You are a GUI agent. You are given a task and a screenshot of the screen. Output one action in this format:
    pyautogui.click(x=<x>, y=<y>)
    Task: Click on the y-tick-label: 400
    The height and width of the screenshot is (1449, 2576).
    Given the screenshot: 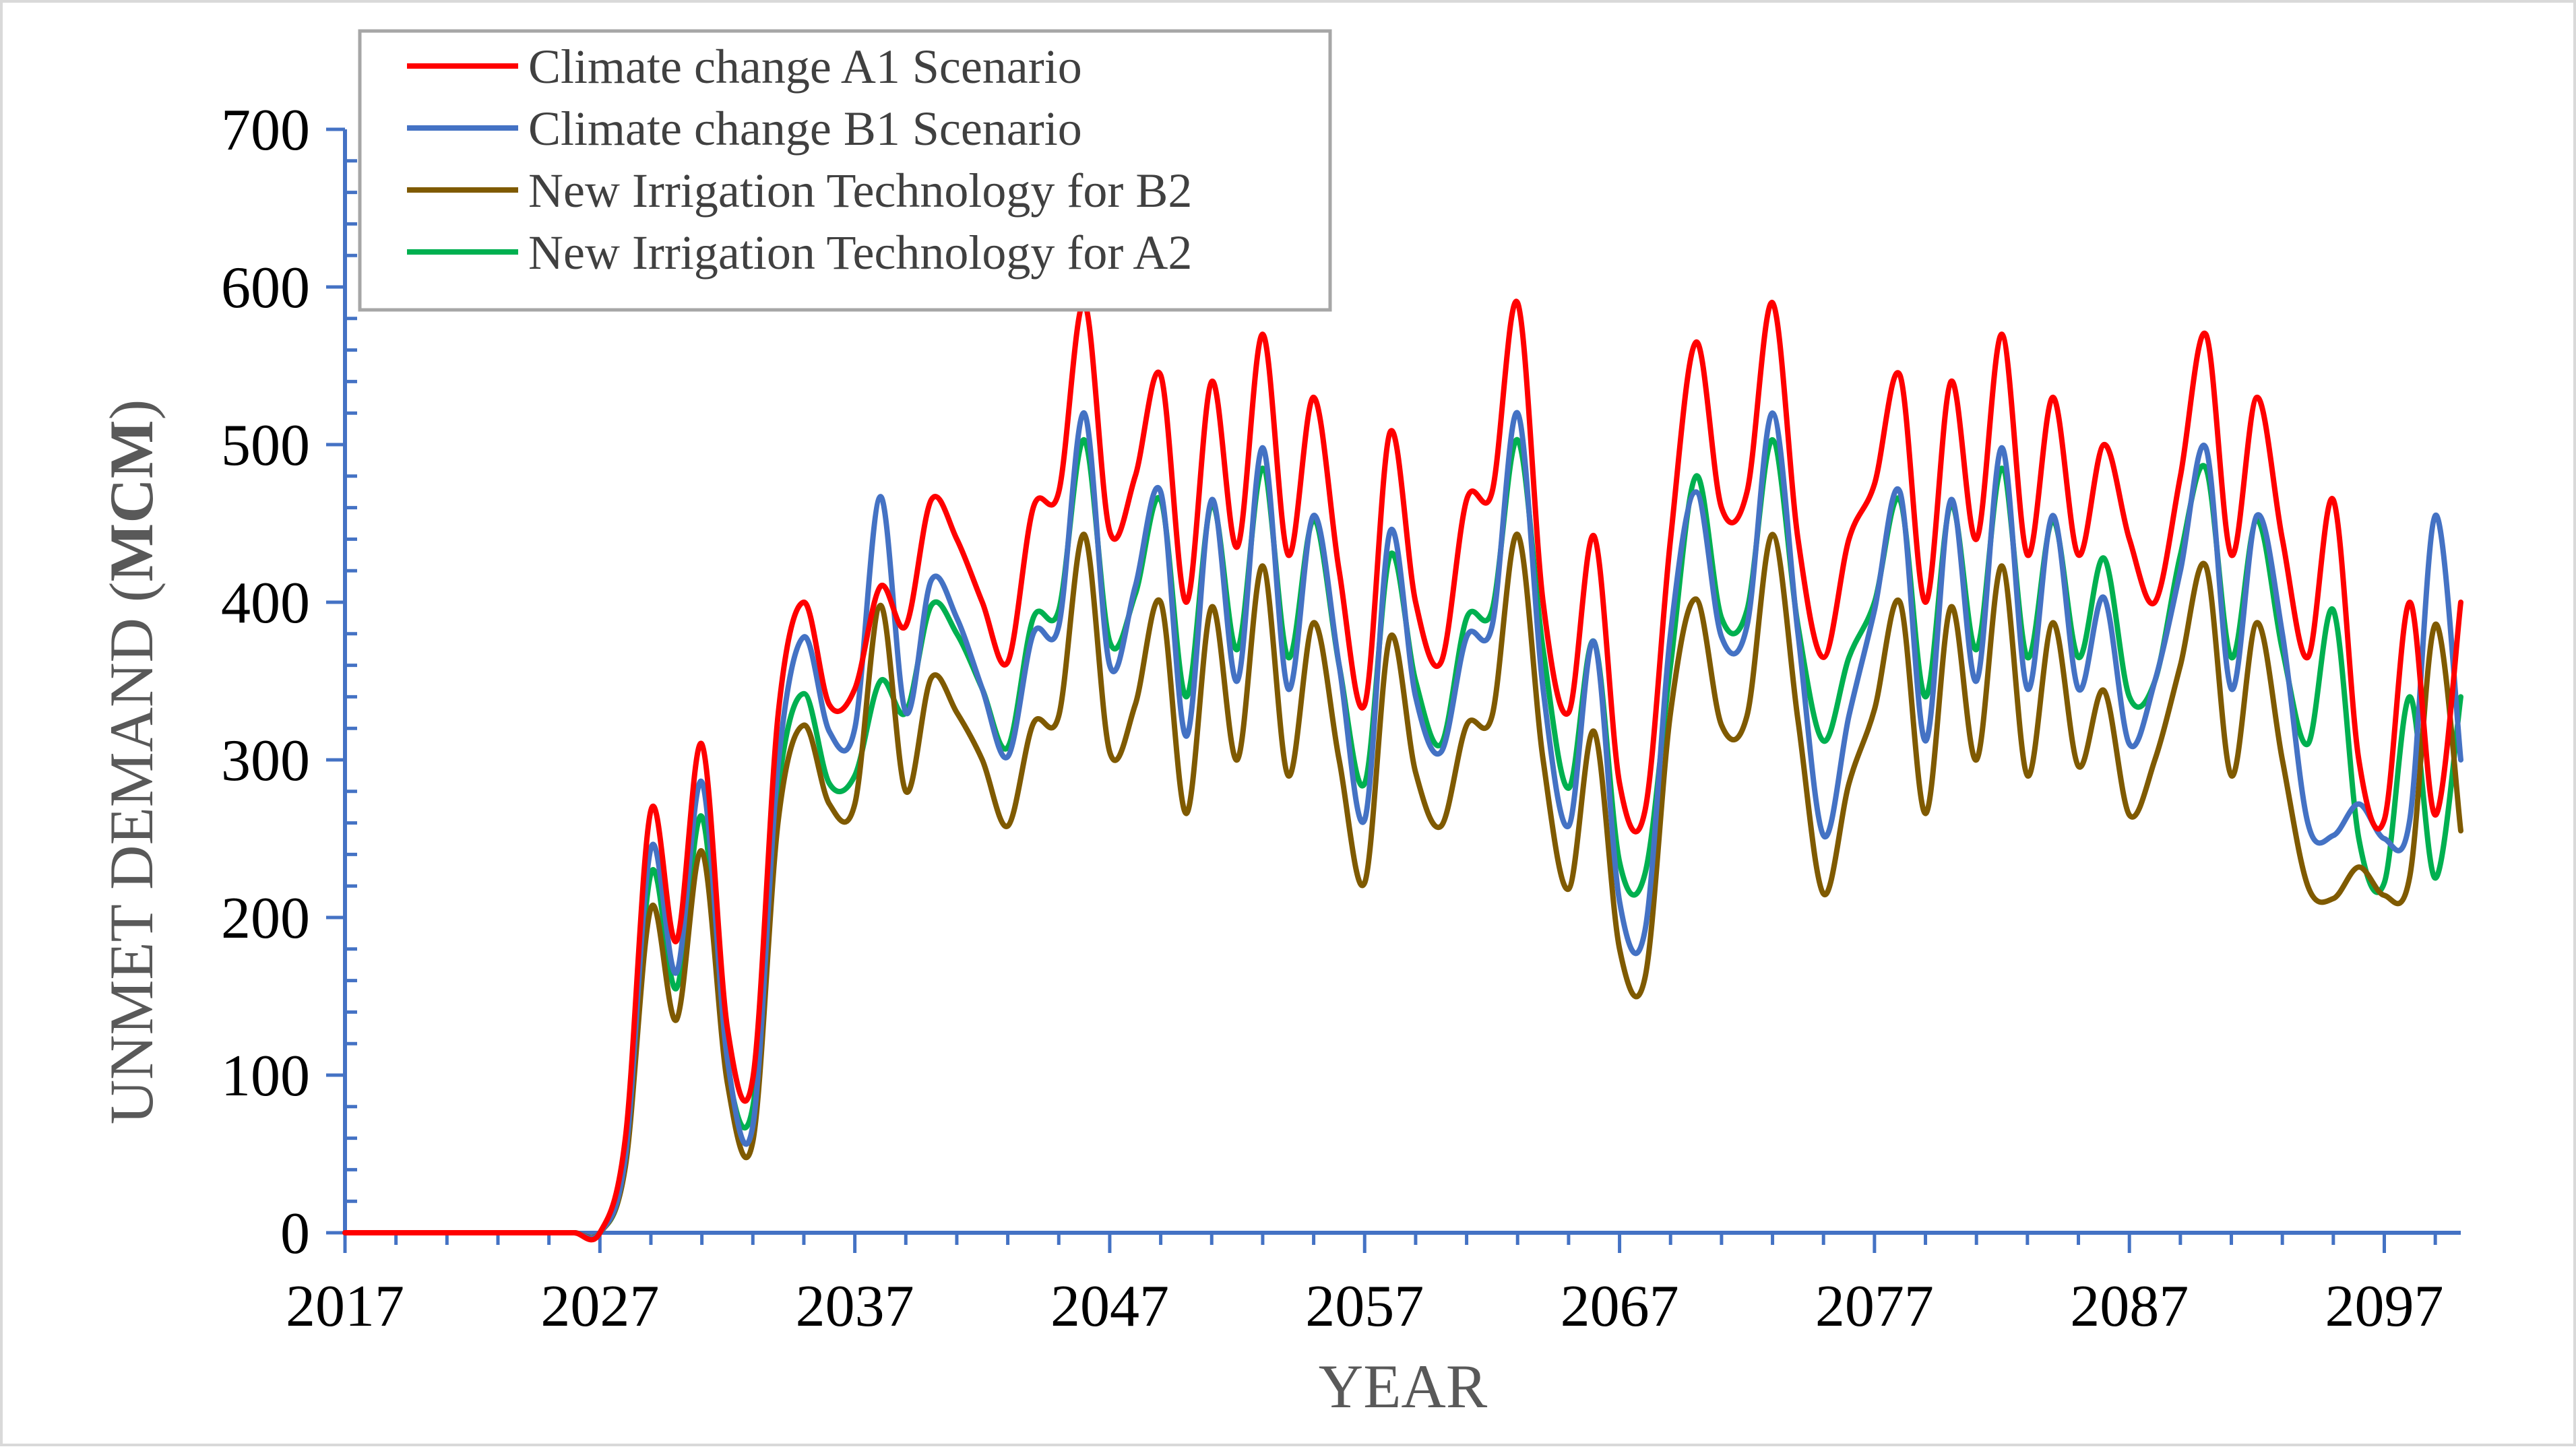 What is the action you would take?
    pyautogui.click(x=265, y=603)
    